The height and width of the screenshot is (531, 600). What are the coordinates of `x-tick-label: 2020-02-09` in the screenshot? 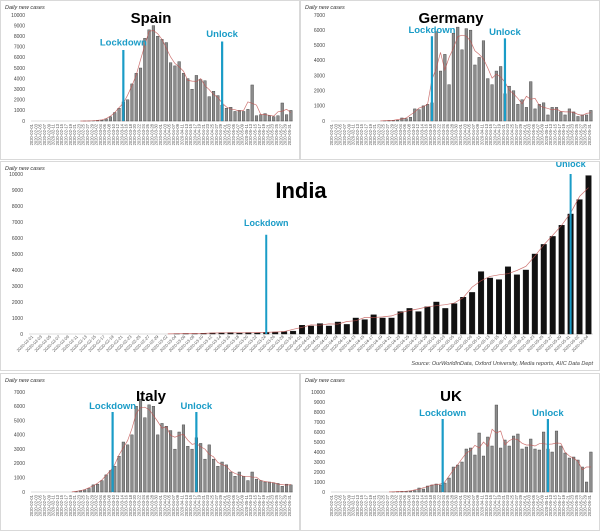 It's located at (48, 505).